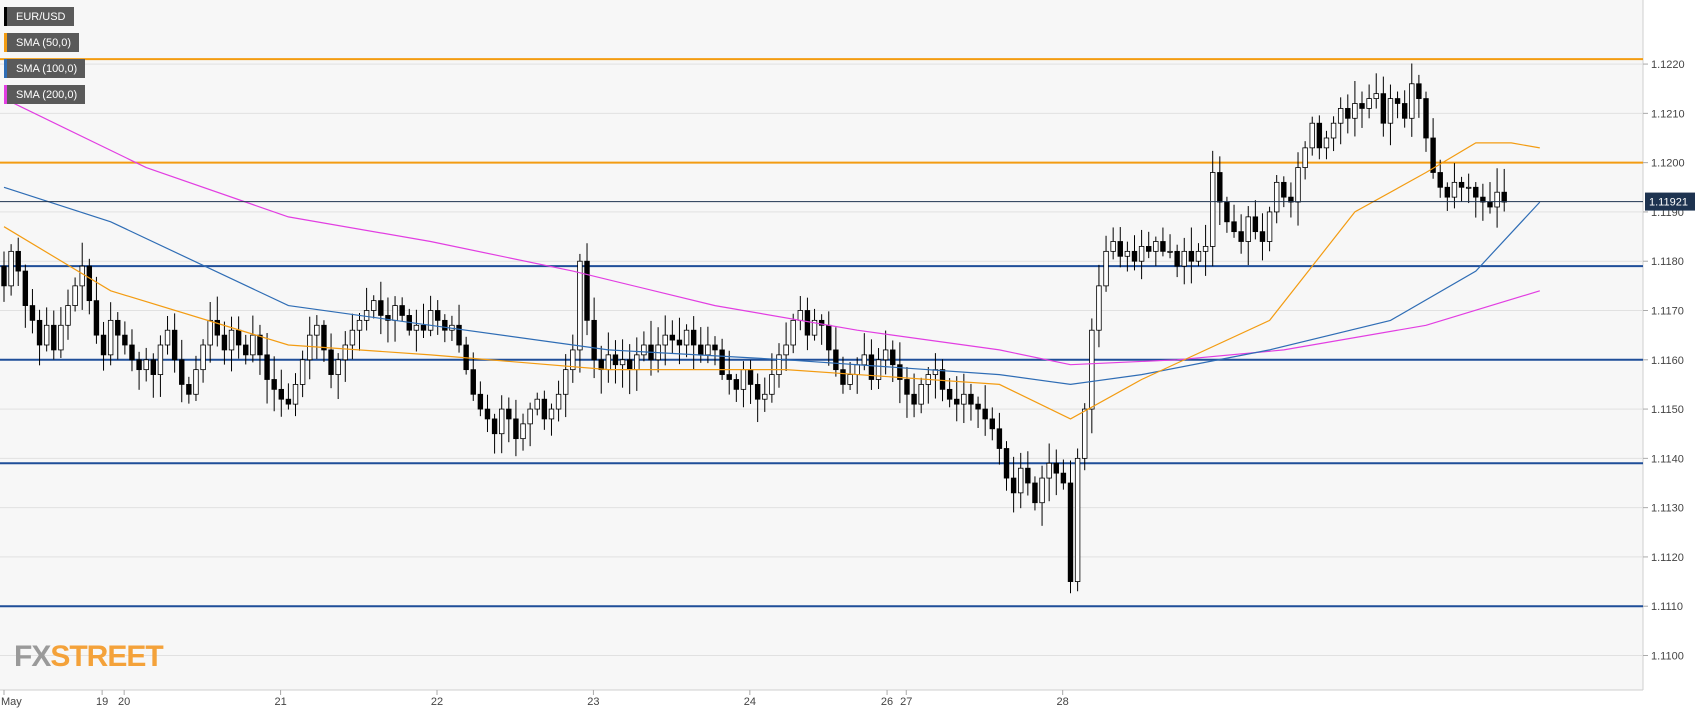 This screenshot has width=1707, height=712. Describe the element at coordinates (887, 702) in the screenshot. I see `x-tick-label: 26` at that location.